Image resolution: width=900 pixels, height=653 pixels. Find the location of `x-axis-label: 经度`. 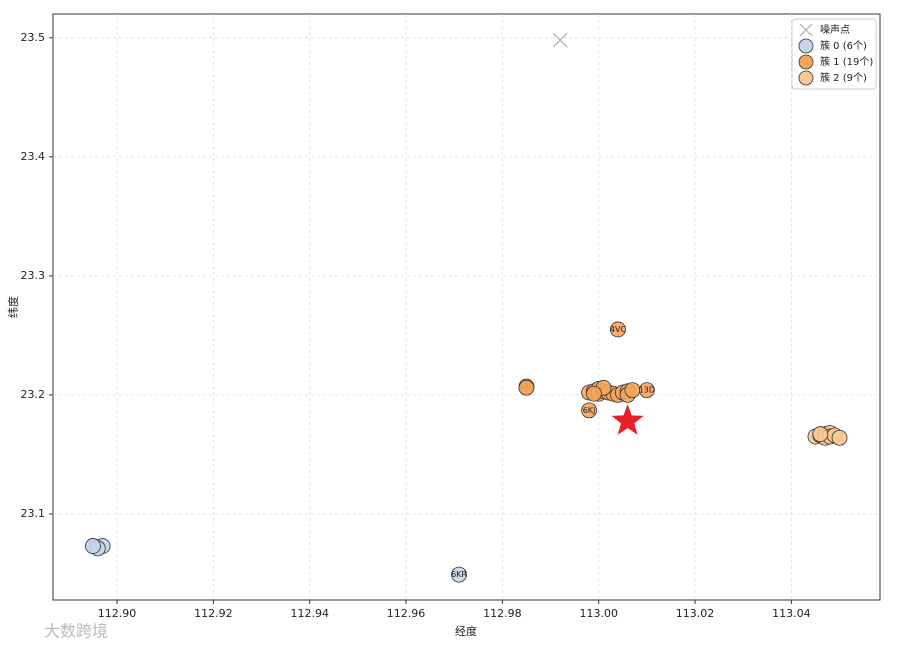

x-axis-label: 经度 is located at coordinates (466, 631).